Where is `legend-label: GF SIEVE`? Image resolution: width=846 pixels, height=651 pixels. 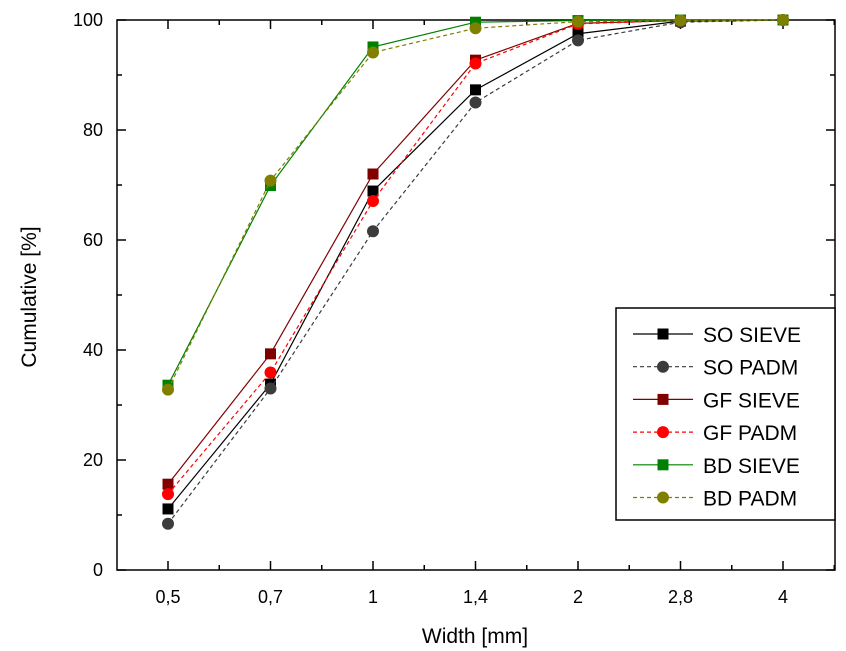
legend-label: GF SIEVE is located at coordinates (751, 400).